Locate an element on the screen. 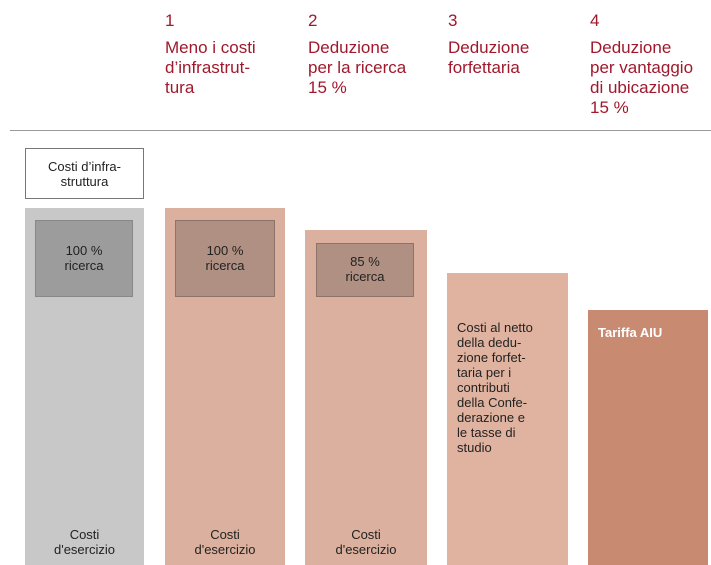 The height and width of the screenshot is (565, 711). step-label: Deduzione forfettaria is located at coordinates (489, 57).